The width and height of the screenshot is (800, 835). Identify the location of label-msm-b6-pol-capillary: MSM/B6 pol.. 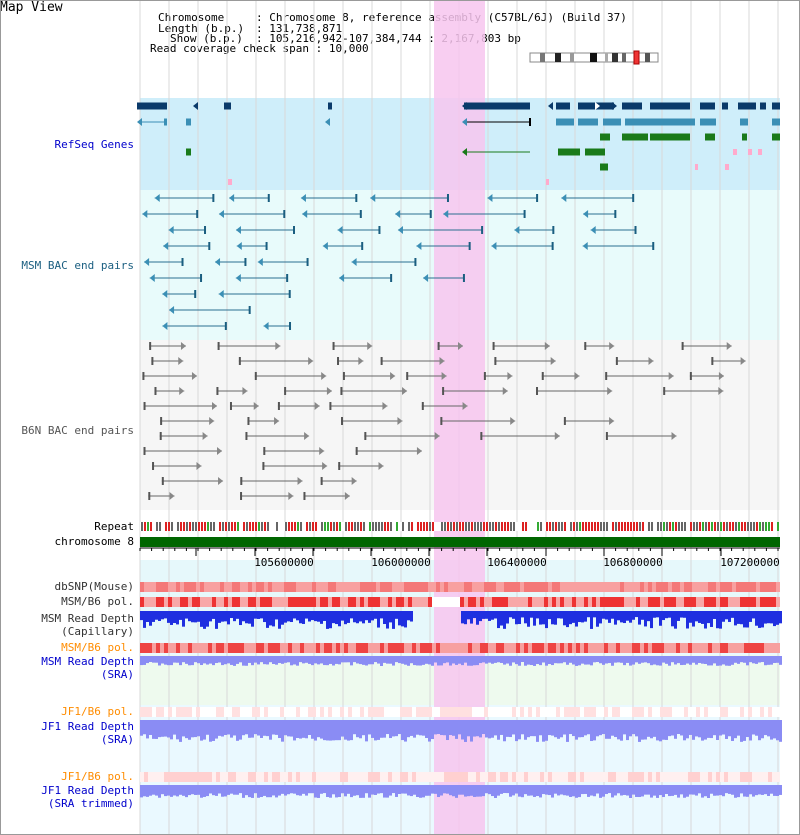
(97, 601).